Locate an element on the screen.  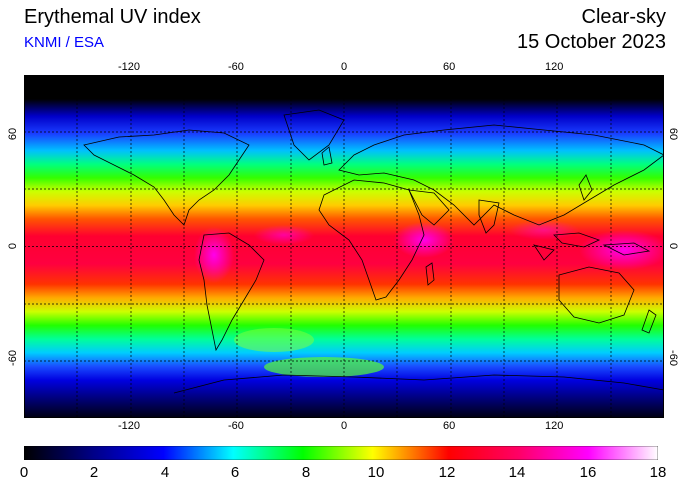
lon-tick-top: 0 is located at coordinates (344, 67).